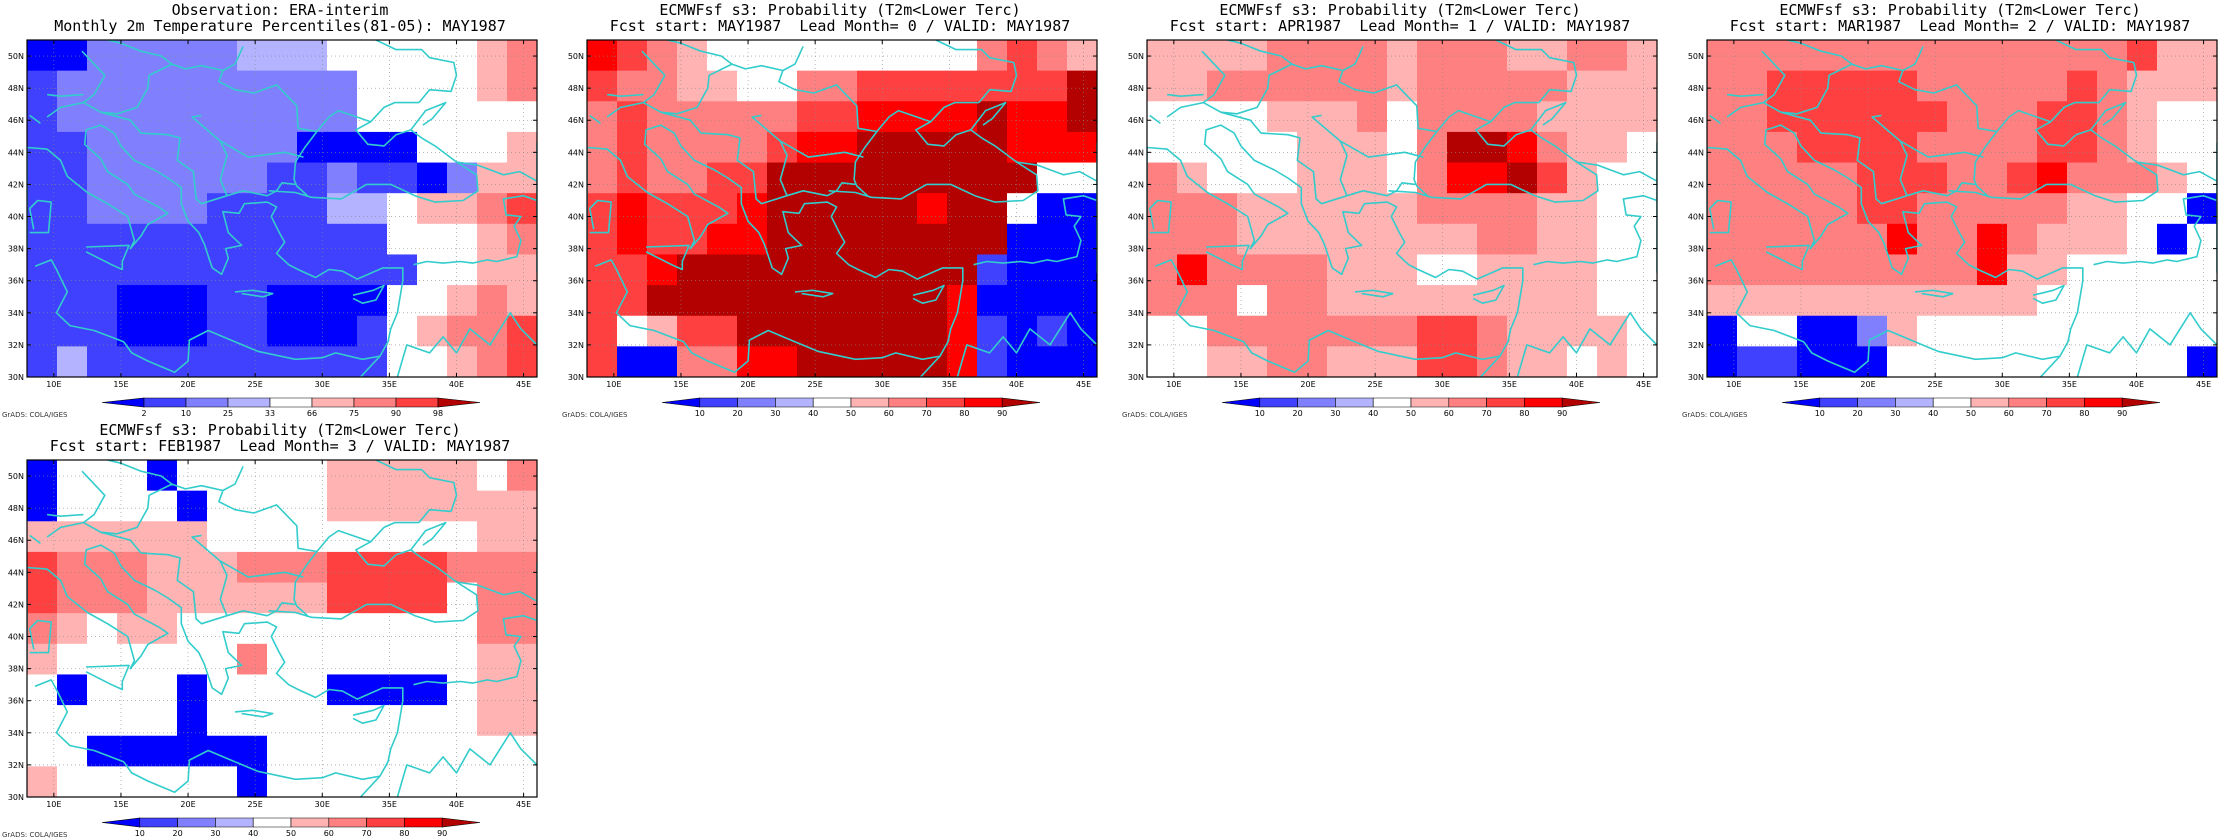 The height and width of the screenshot is (840, 2240). I want to click on colorbar-label: 40, so click(253, 833).